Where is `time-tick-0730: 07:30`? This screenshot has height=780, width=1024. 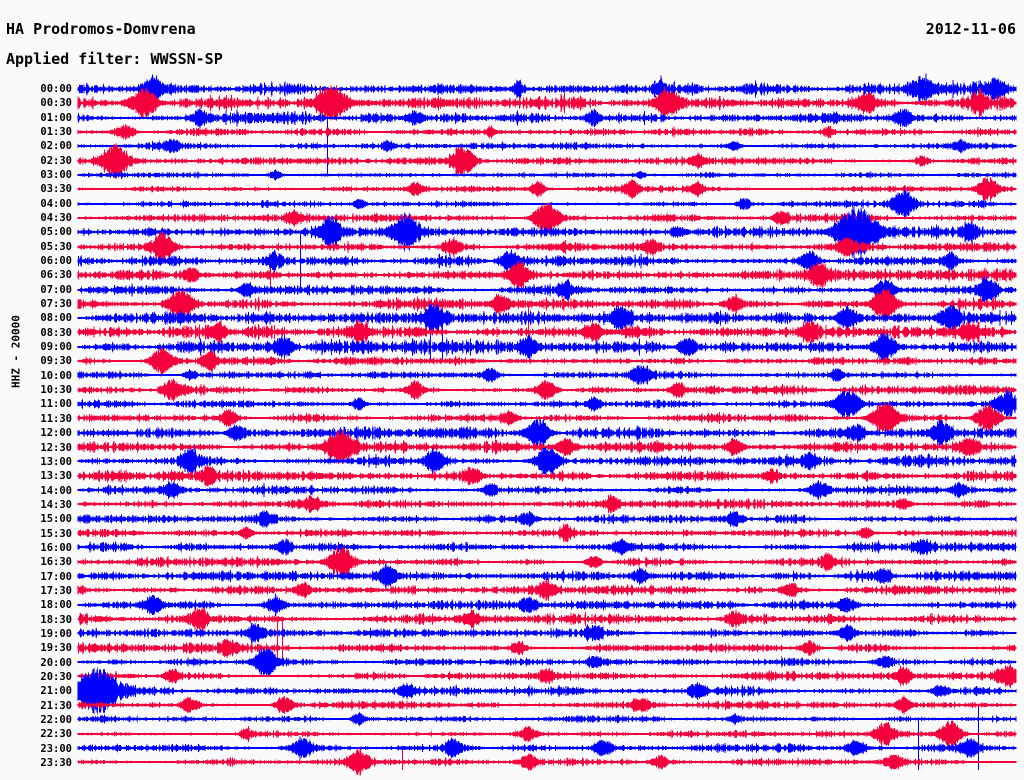
time-tick-0730: 07:30 is located at coordinates (56, 304).